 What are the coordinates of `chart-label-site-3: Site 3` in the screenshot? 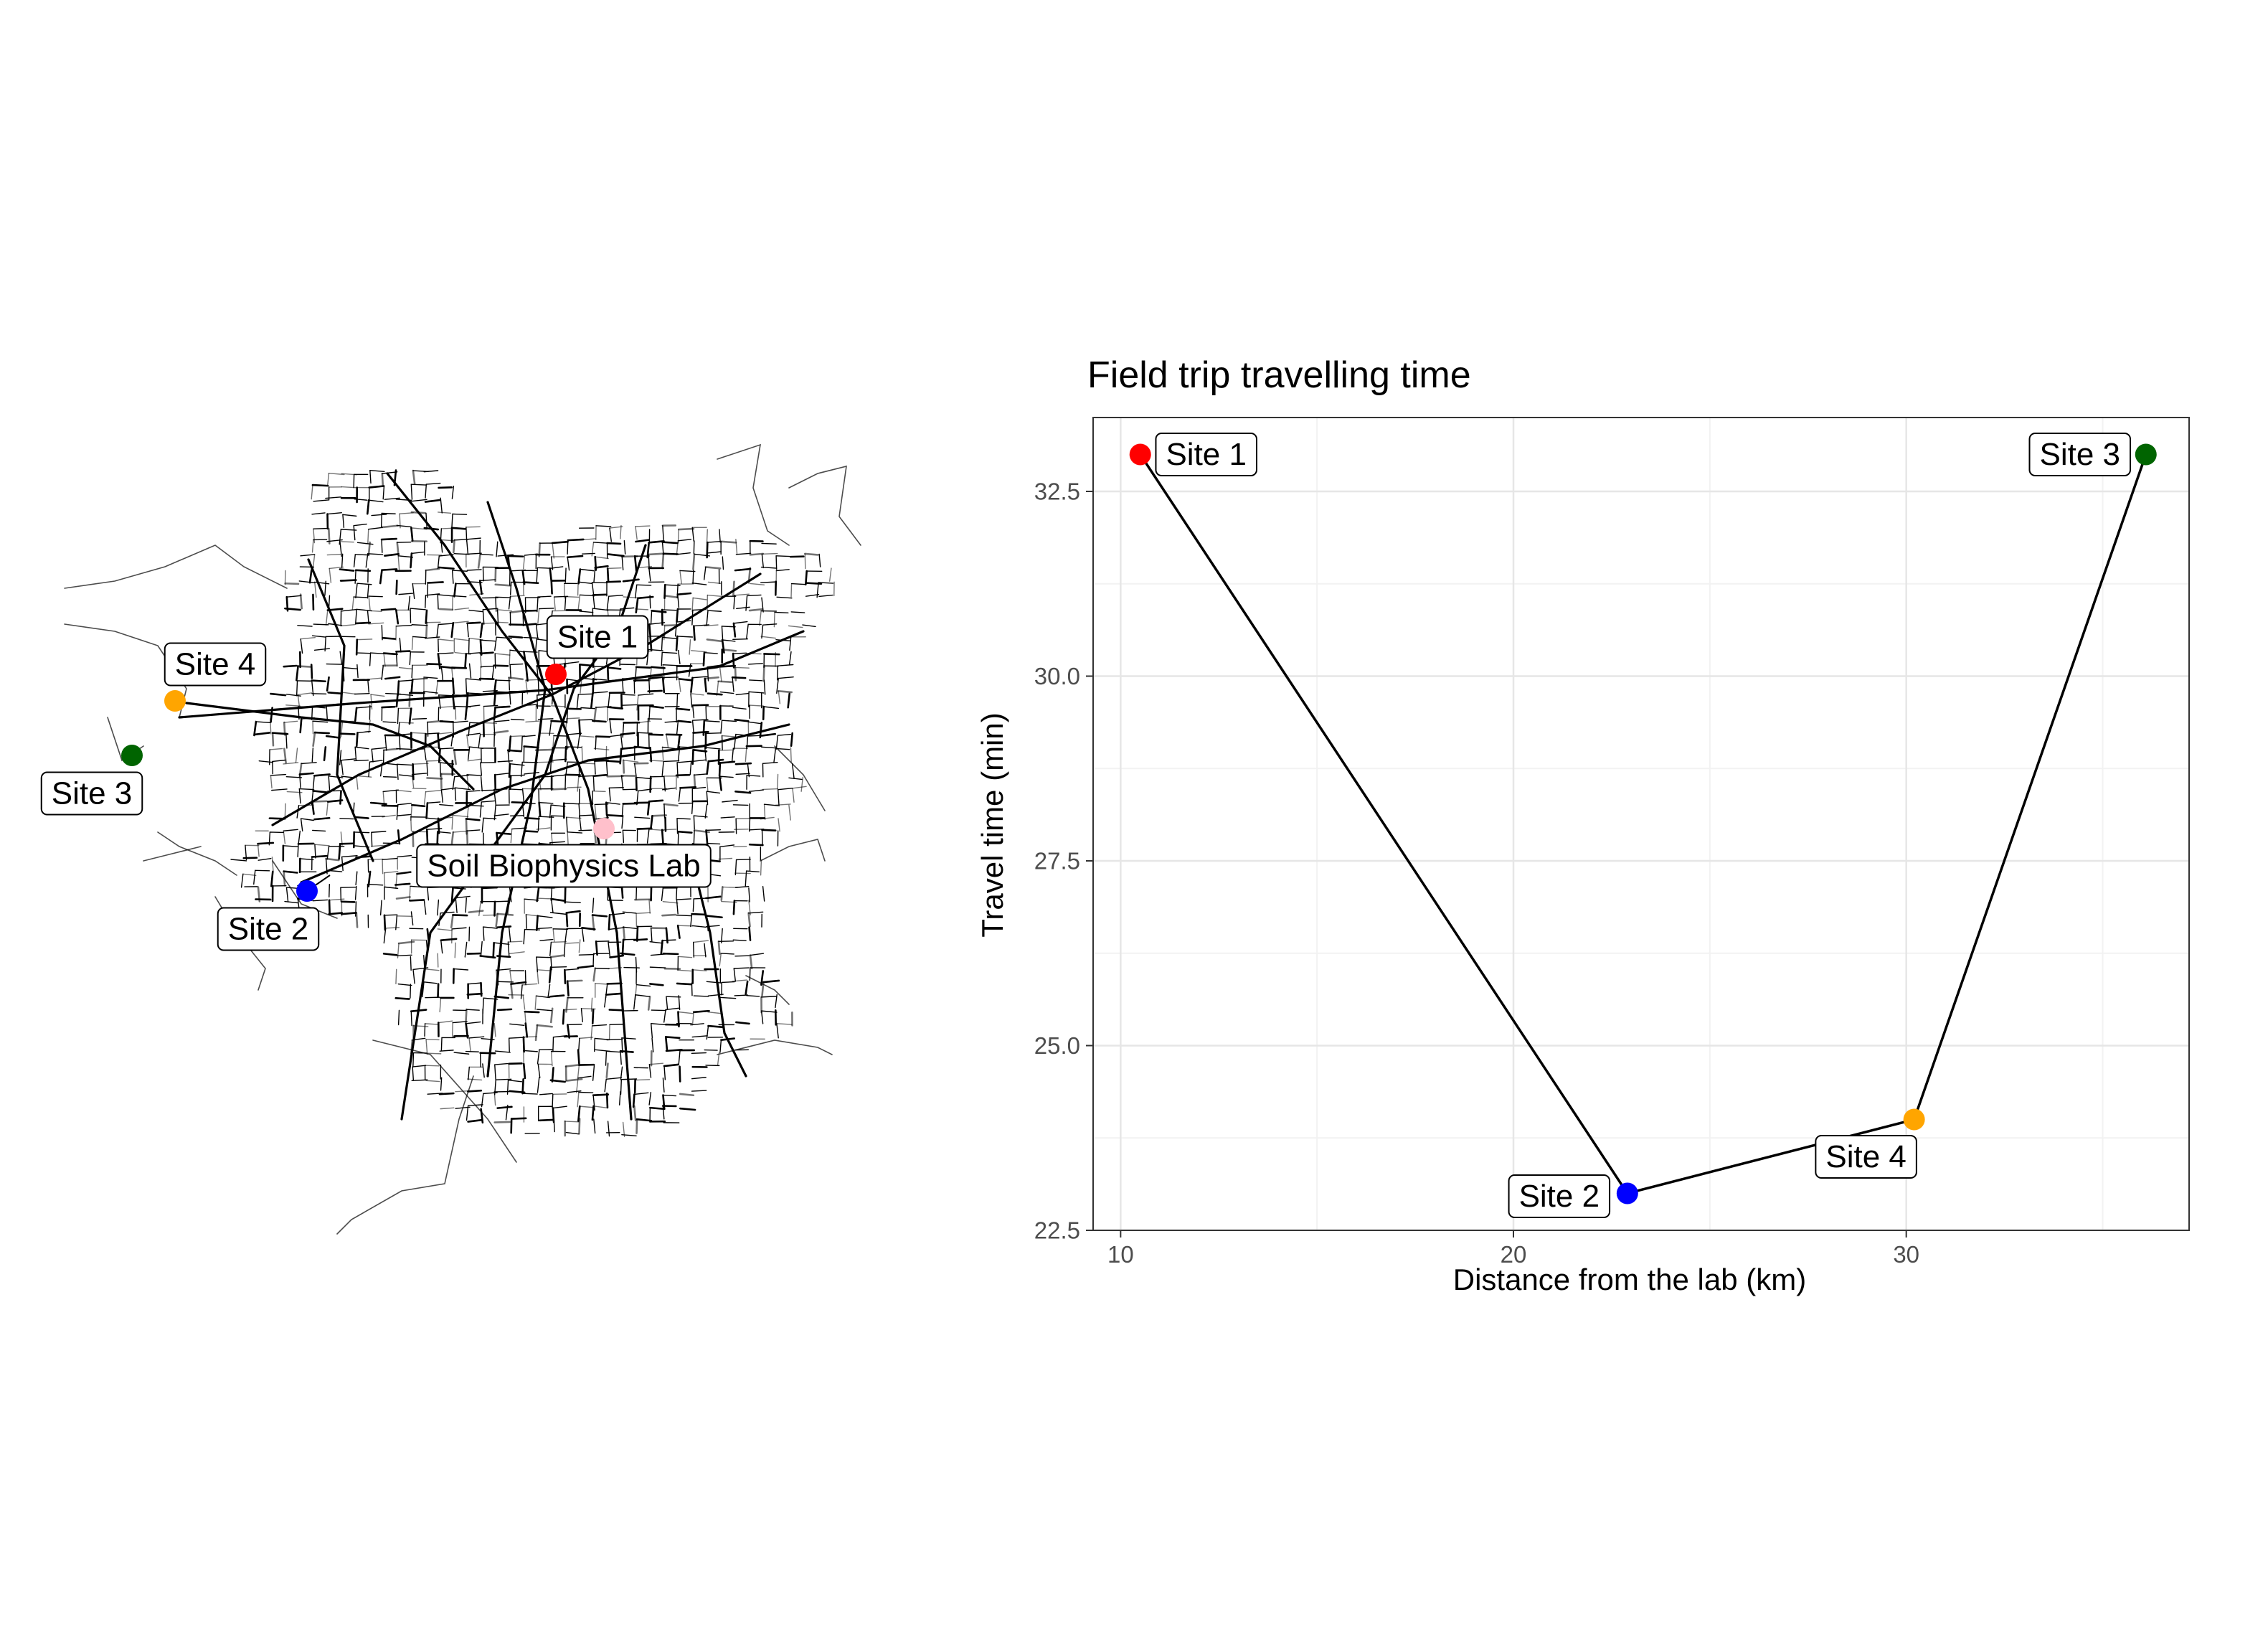 It's located at (2080, 455).